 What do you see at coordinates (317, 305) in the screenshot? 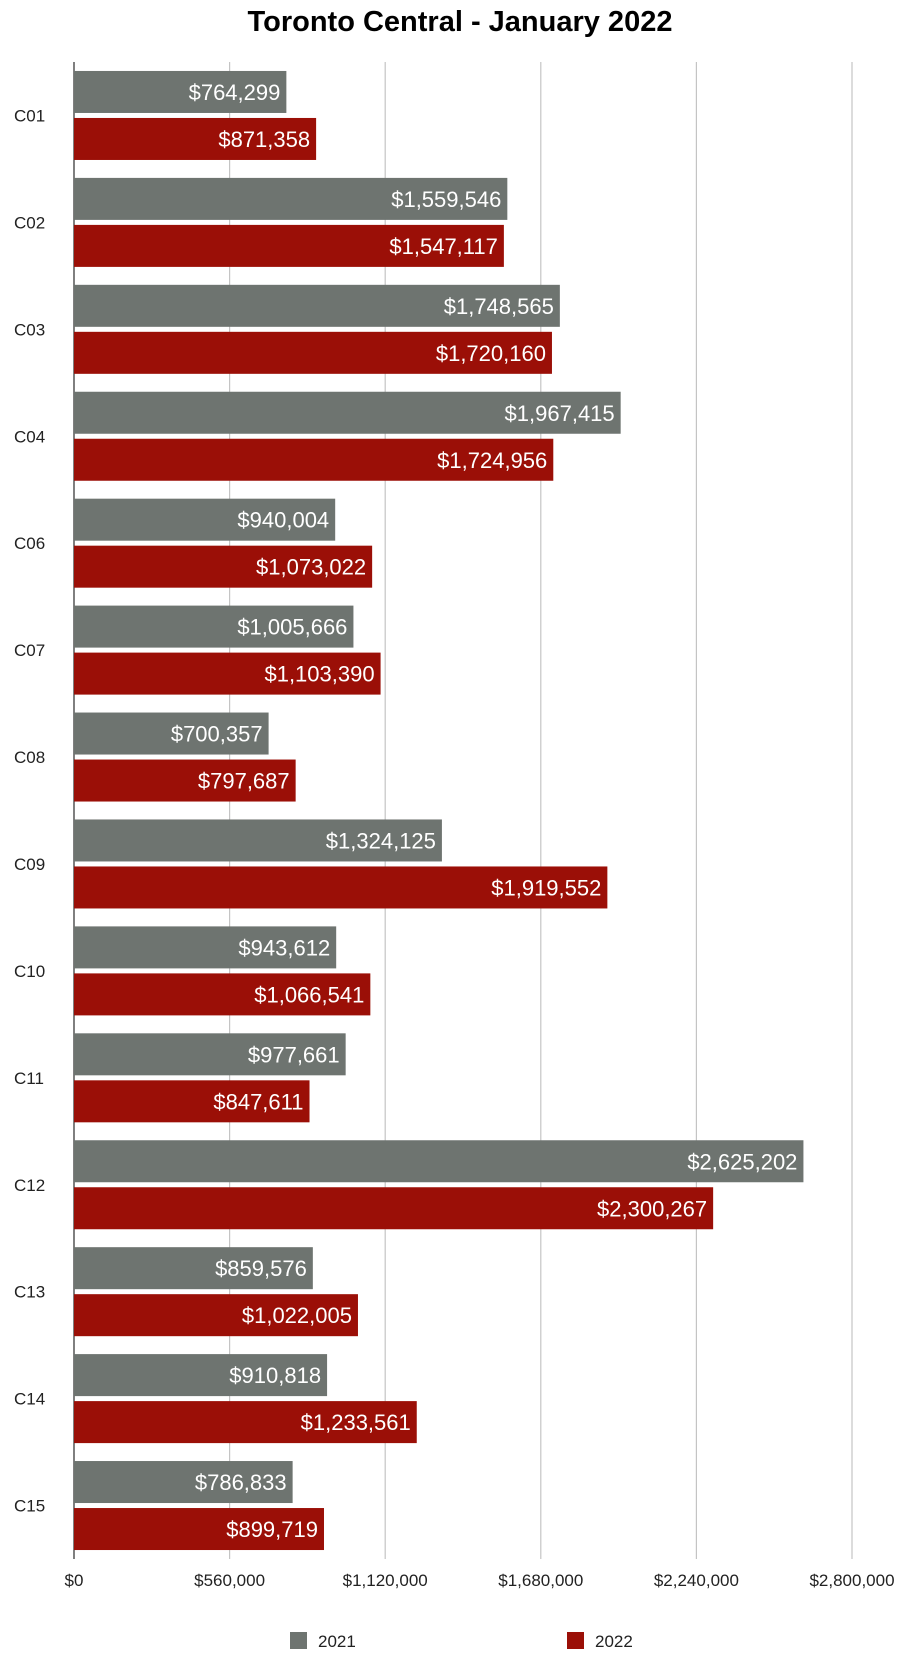
I see `bar-2021-C03` at bounding box center [317, 305].